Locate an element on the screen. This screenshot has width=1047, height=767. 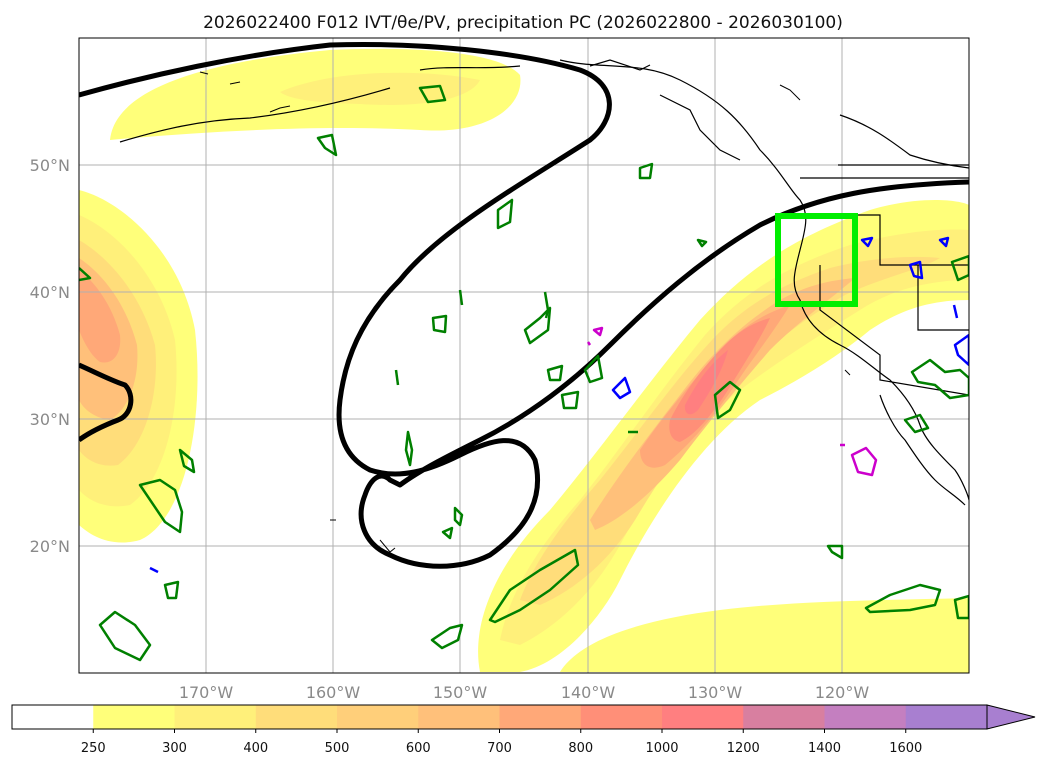
colorbar-label-1000: 1000 is located at coordinates (661, 748).